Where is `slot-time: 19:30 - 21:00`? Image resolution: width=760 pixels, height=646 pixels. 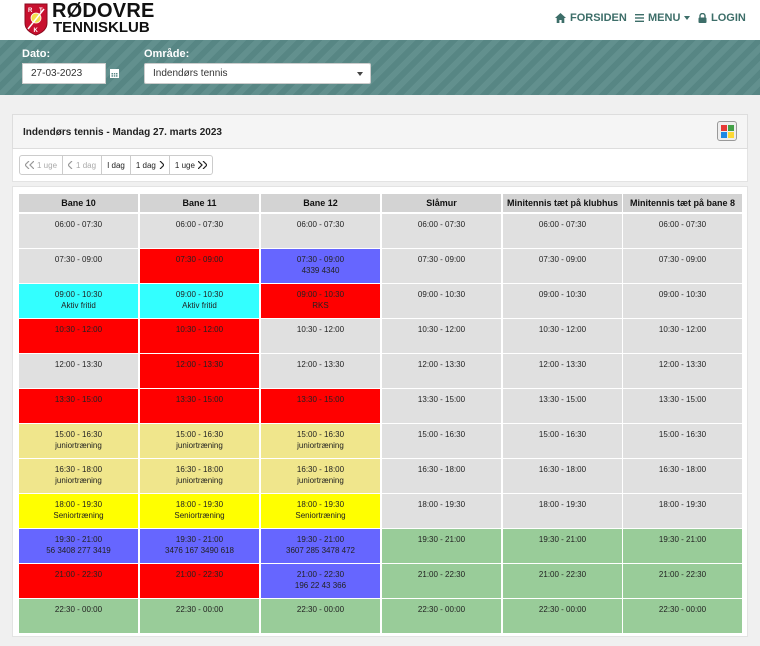
slot-time: 19:30 - 21:00 is located at coordinates (78, 539).